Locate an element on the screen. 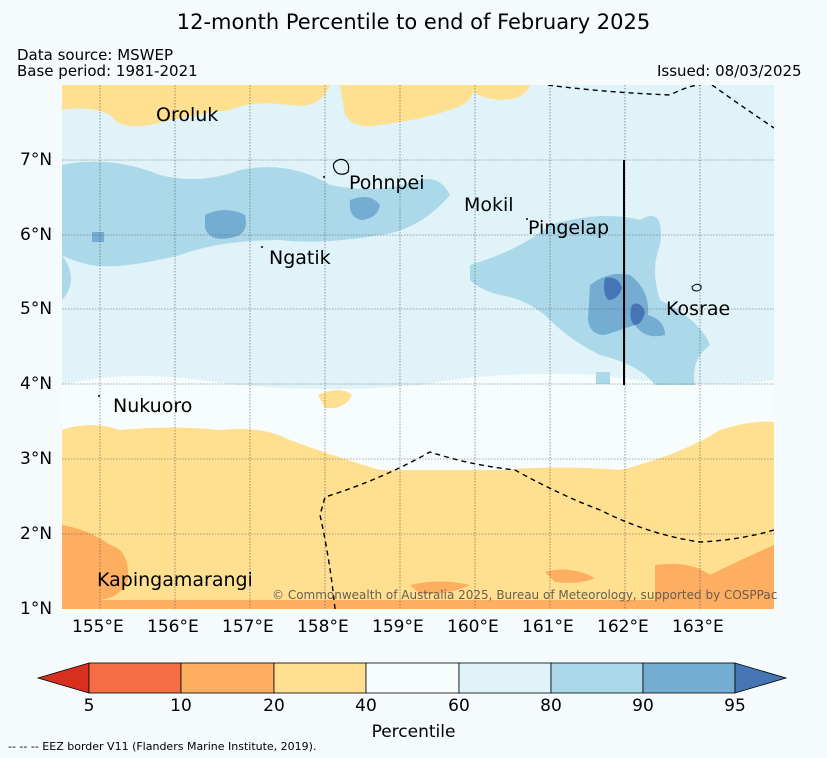 This screenshot has width=827, height=758. colorbar-gt95 is located at coordinates (761, 678).